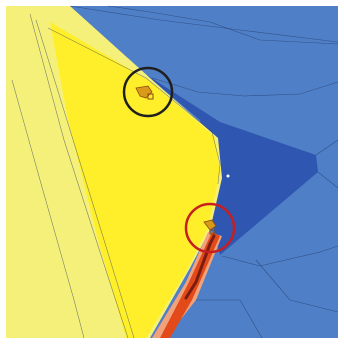  What do you see at coordinates (228, 176) in the screenshot?
I see `white-dot` at bounding box center [228, 176].